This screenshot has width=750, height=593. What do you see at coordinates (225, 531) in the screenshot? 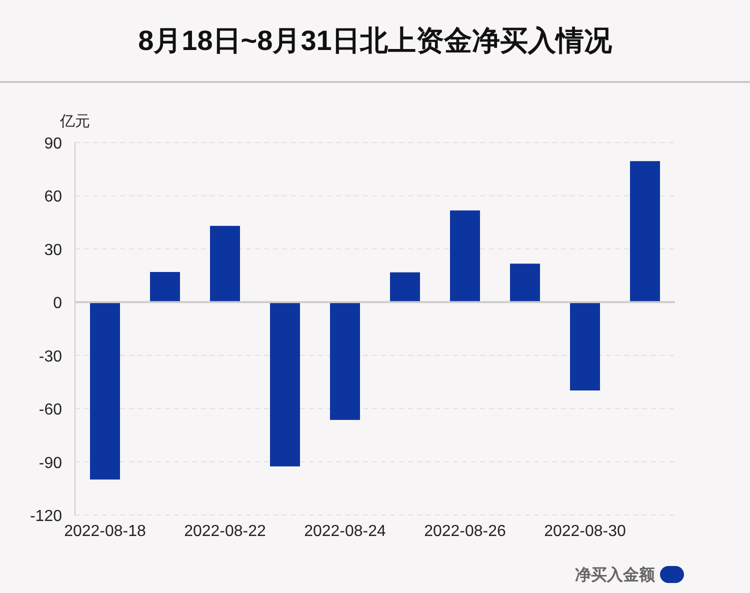
I see `x-tick-label: 2022-08-22` at bounding box center [225, 531].